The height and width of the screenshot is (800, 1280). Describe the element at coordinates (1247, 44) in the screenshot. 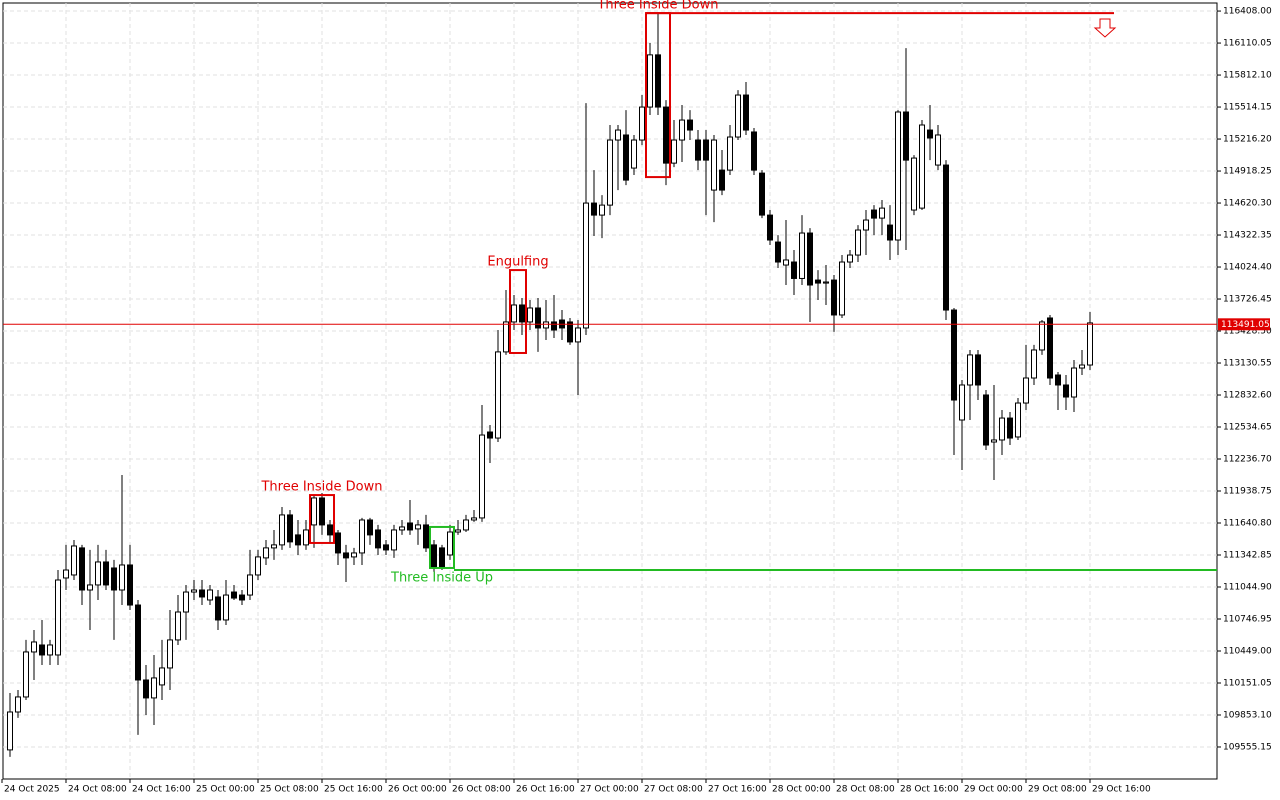

I see `y-tick-label: 116110.05` at that location.